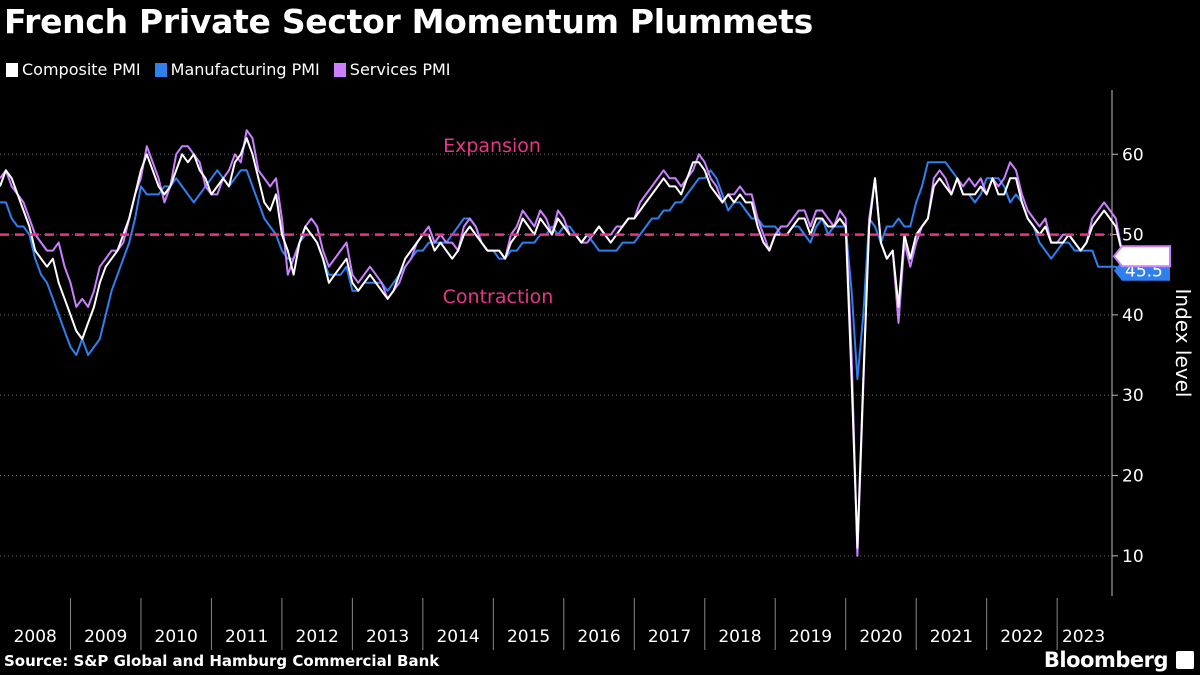  What do you see at coordinates (1128, 356) in the screenshot?
I see `y-axis-ticks: 10 20 30 40 50 60` at bounding box center [1128, 356].